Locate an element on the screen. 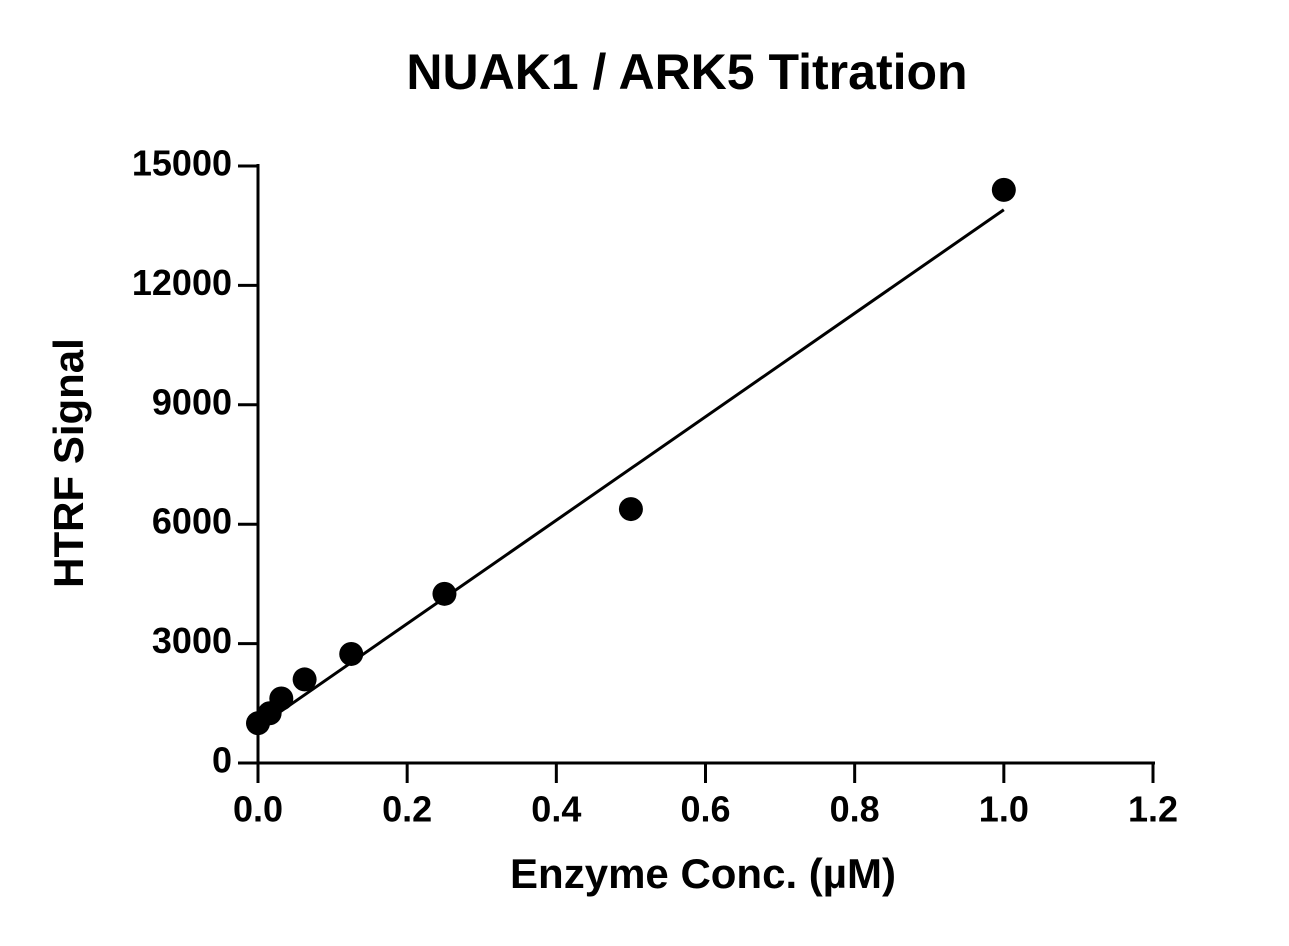  y-tick-label: 0 is located at coordinates (222, 760).